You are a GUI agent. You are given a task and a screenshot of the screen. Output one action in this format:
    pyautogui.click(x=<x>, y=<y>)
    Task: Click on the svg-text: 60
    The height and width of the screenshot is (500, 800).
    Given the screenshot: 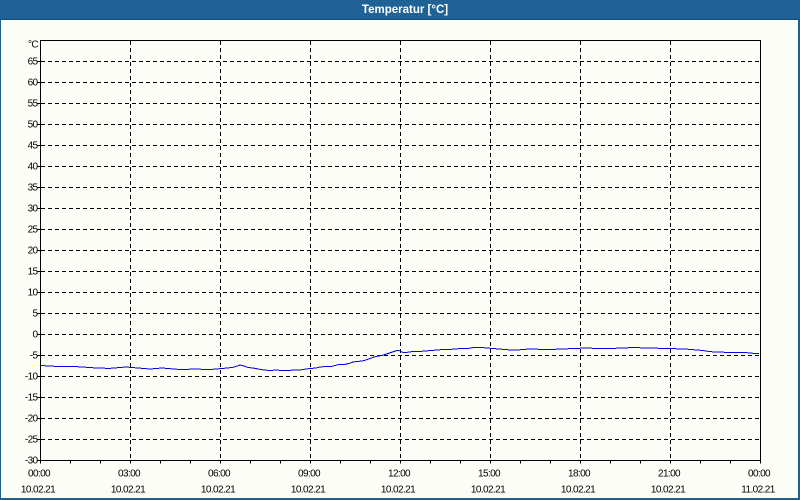 What is the action you would take?
    pyautogui.click(x=33, y=83)
    